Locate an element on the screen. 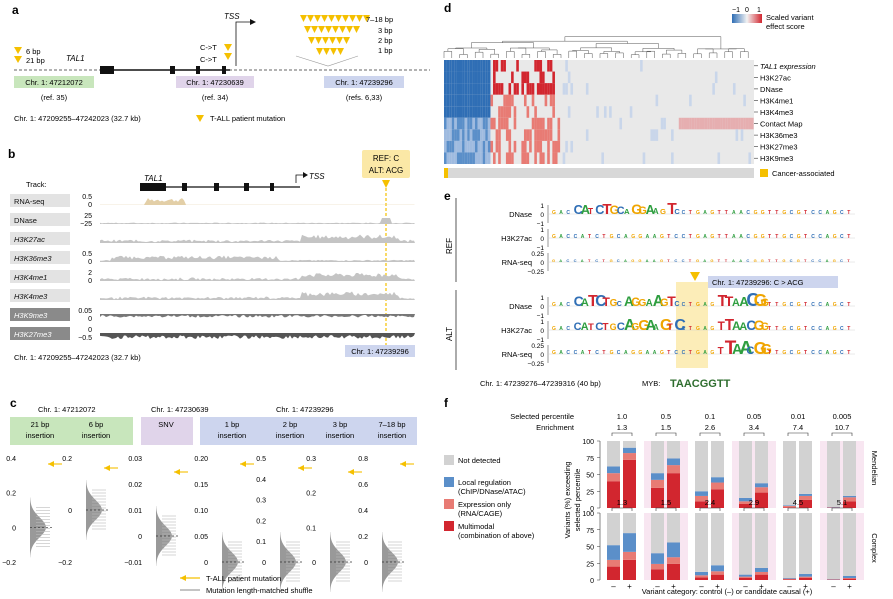  c-tick-label: 0.8 is located at coordinates (363, 459).